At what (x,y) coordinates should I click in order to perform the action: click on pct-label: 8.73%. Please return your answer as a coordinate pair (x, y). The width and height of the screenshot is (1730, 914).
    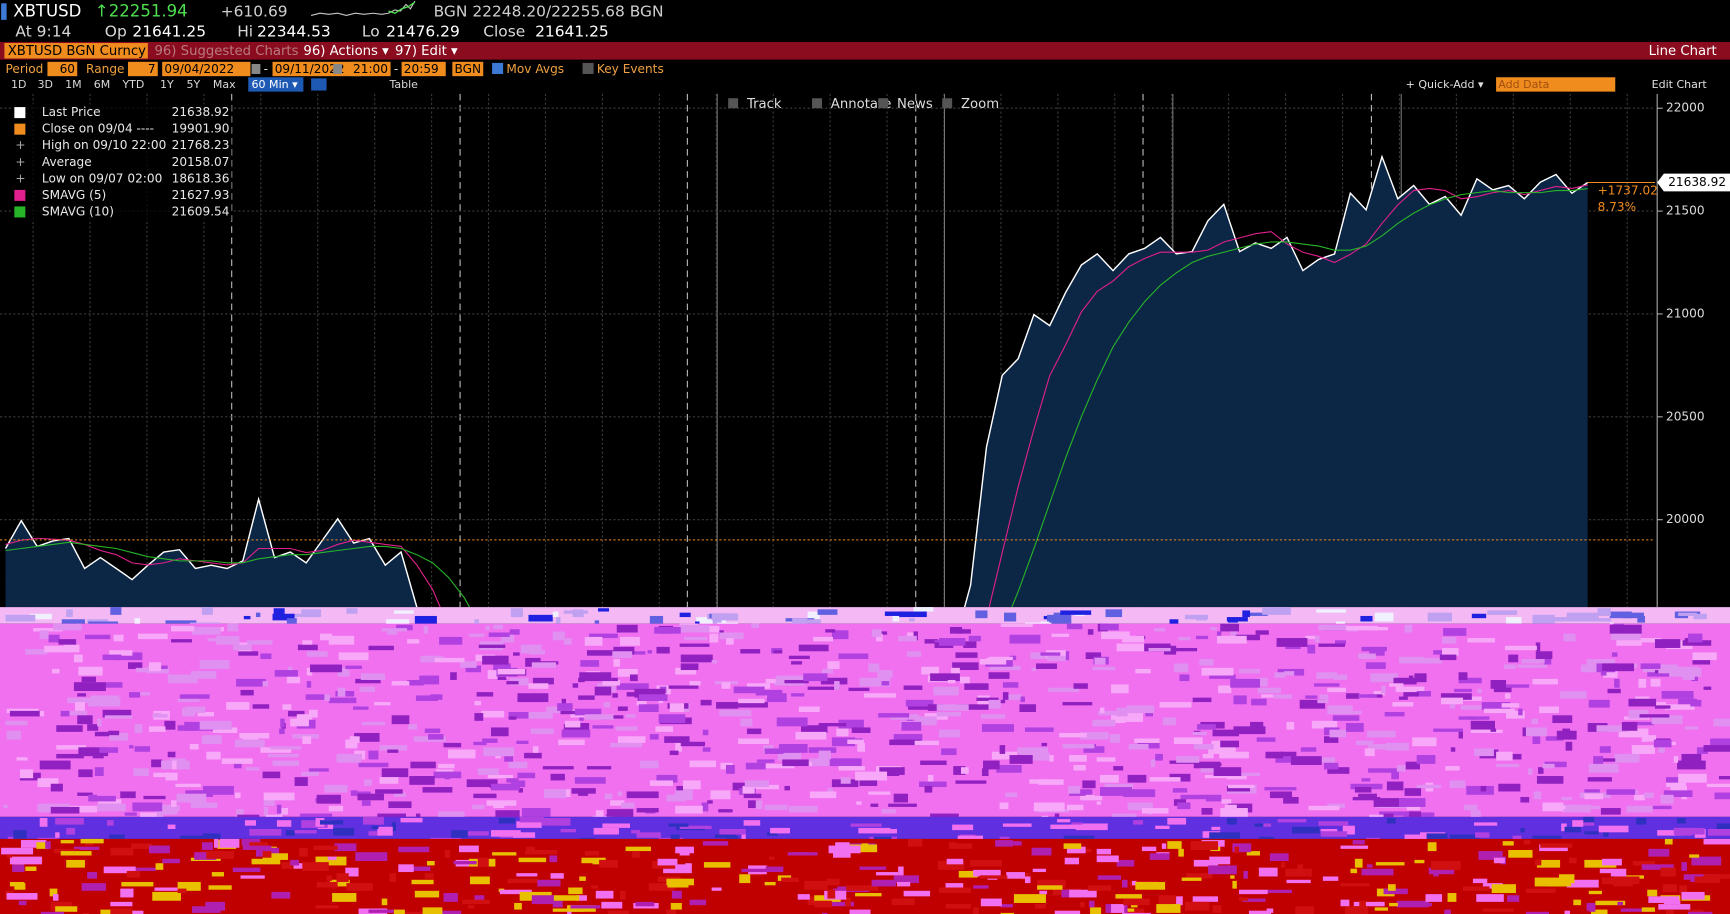
    Looking at the image, I should click on (1617, 207).